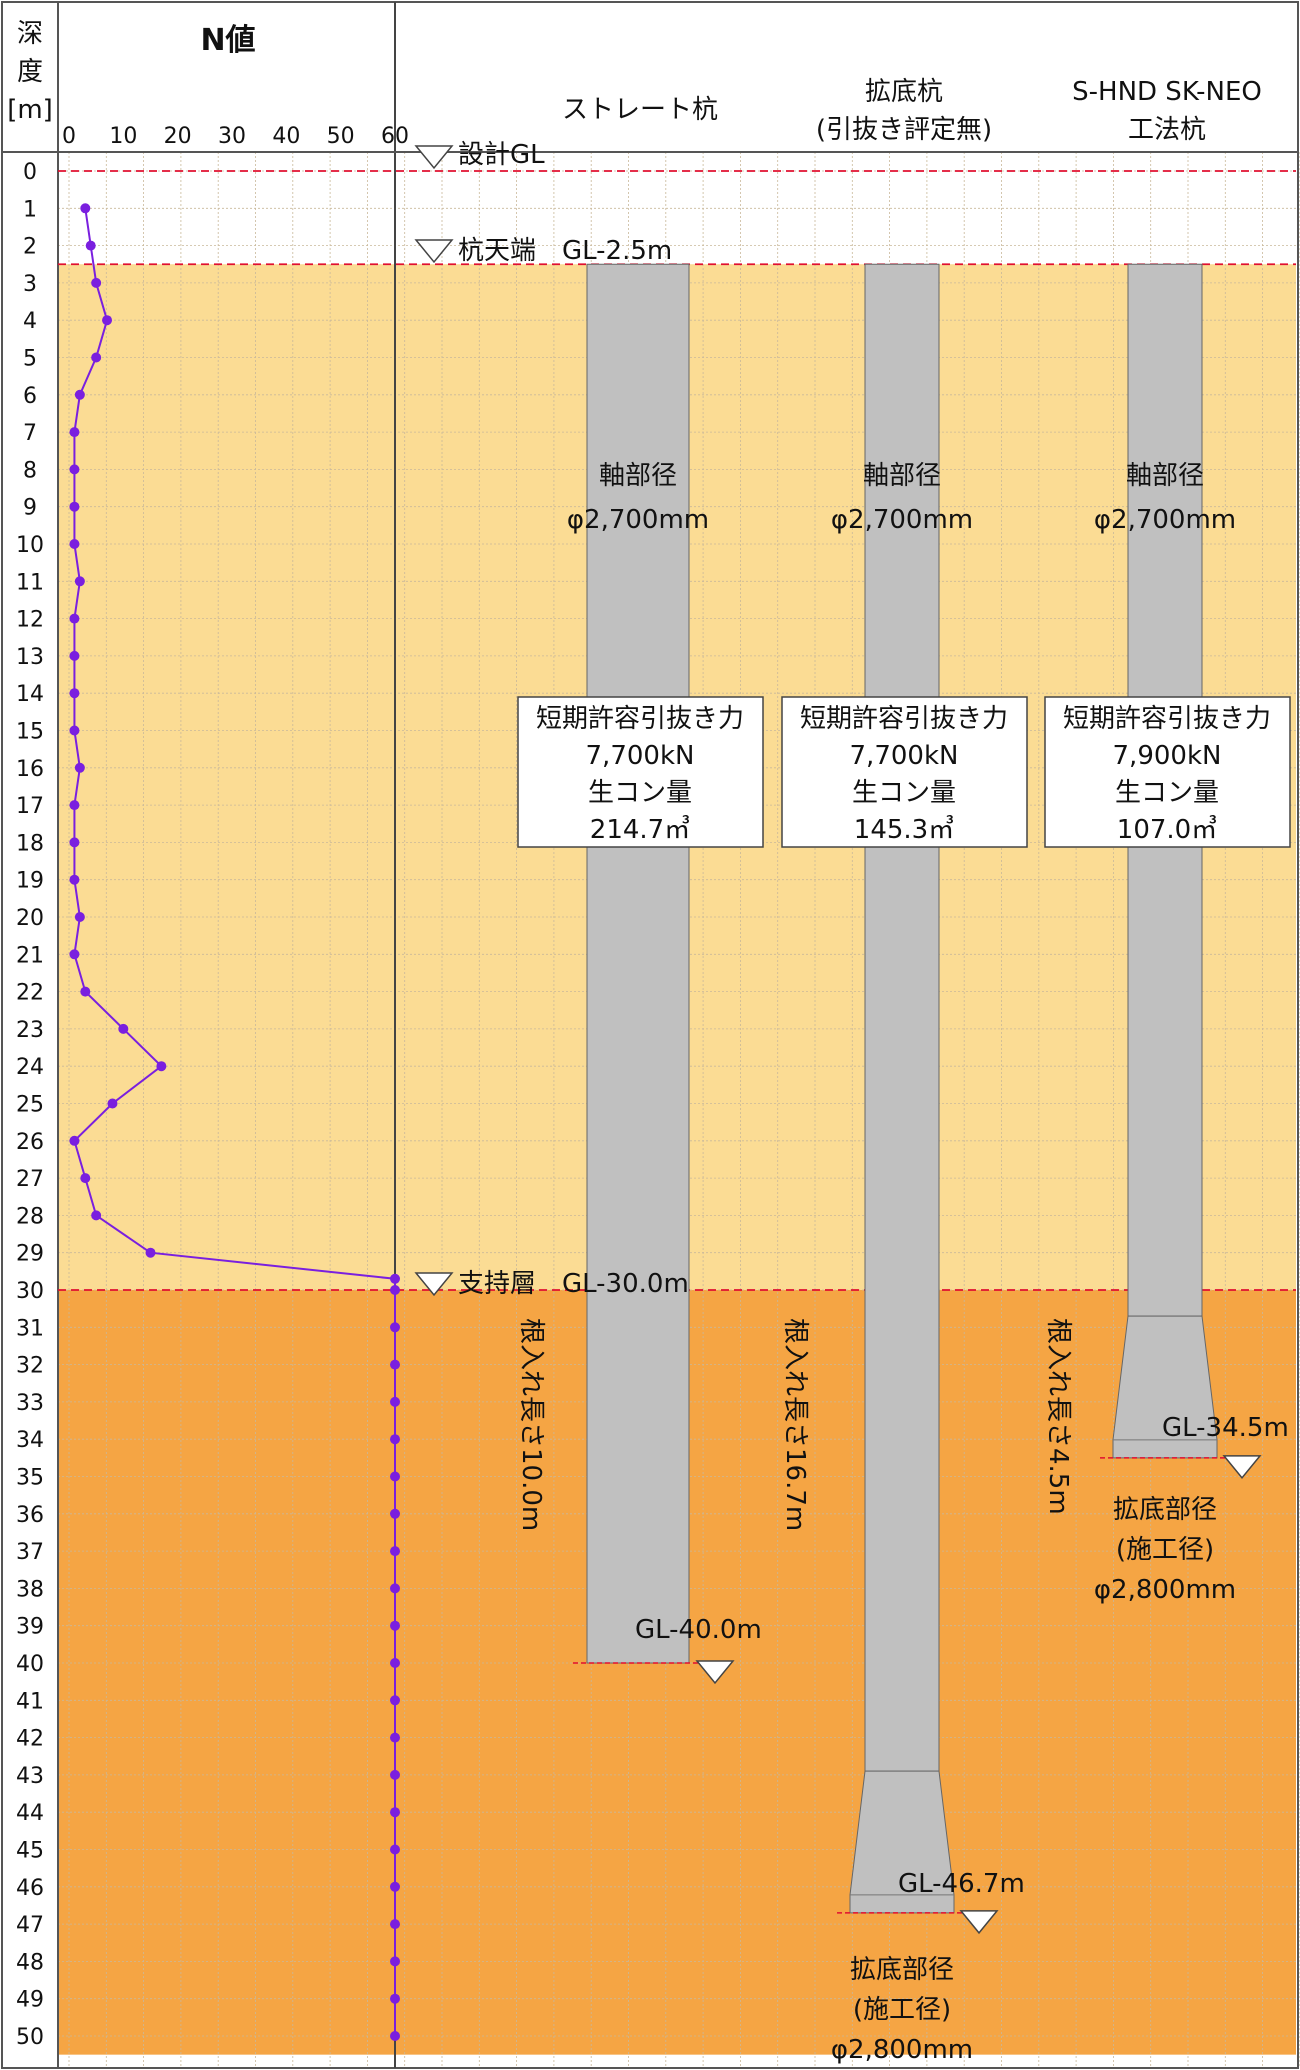  Describe the element at coordinates (69, 136) in the screenshot. I see `n-tick-label: 0` at that location.